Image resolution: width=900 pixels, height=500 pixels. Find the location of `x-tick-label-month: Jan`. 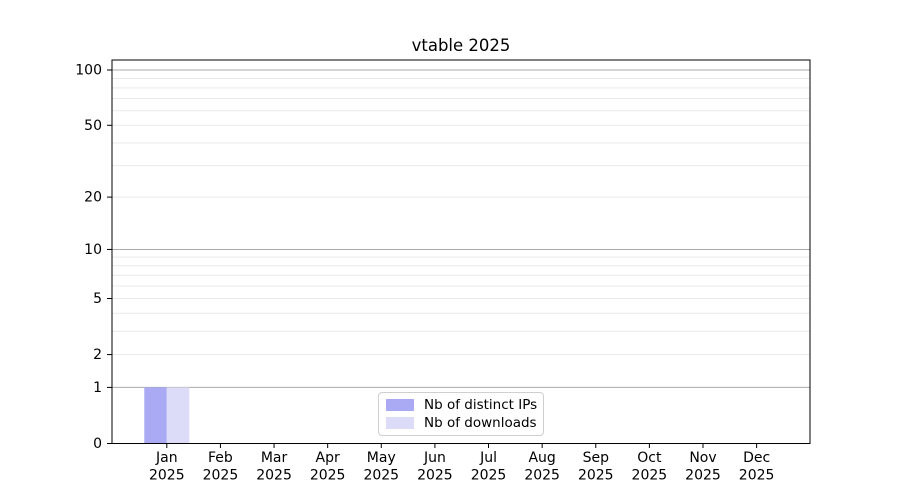

x-tick-label-month: Jan is located at coordinates (166, 458).